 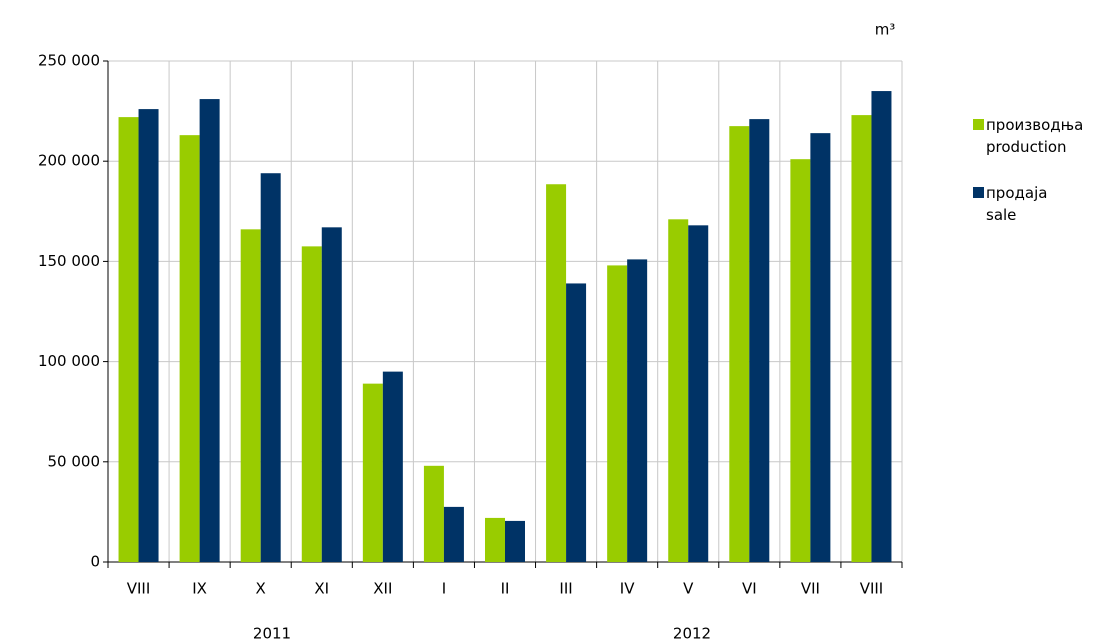 I want to click on y-tick-label: 50 000, so click(x=74, y=461).